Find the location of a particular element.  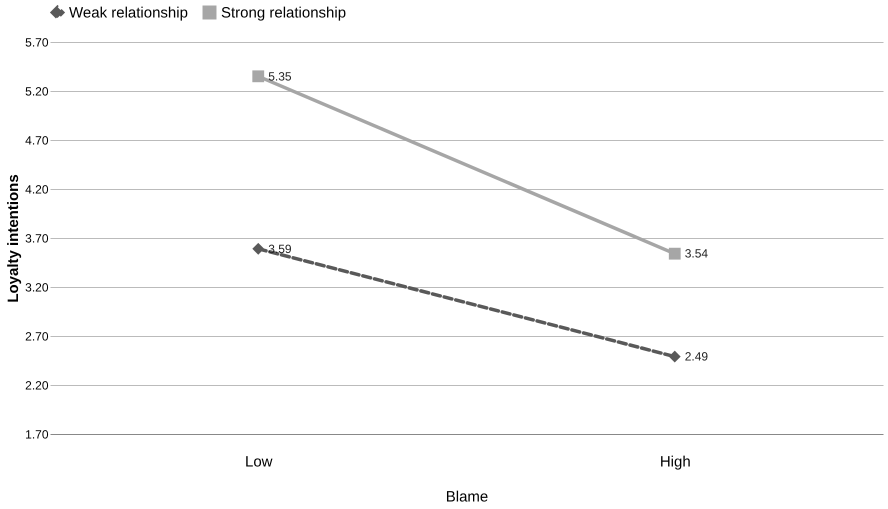

y-tick-label: 4.70 is located at coordinates (37, 141).